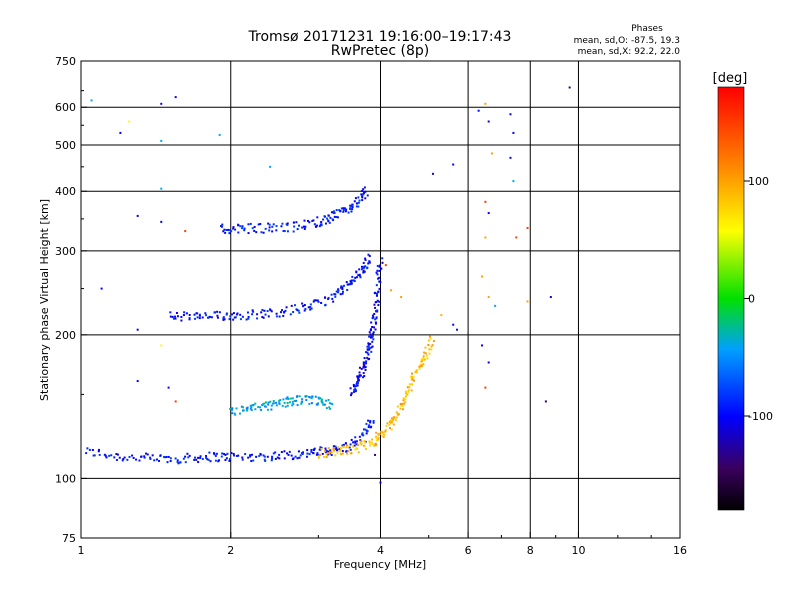  What do you see at coordinates (380, 550) in the screenshot?
I see `x-tick-label: 4` at bounding box center [380, 550].